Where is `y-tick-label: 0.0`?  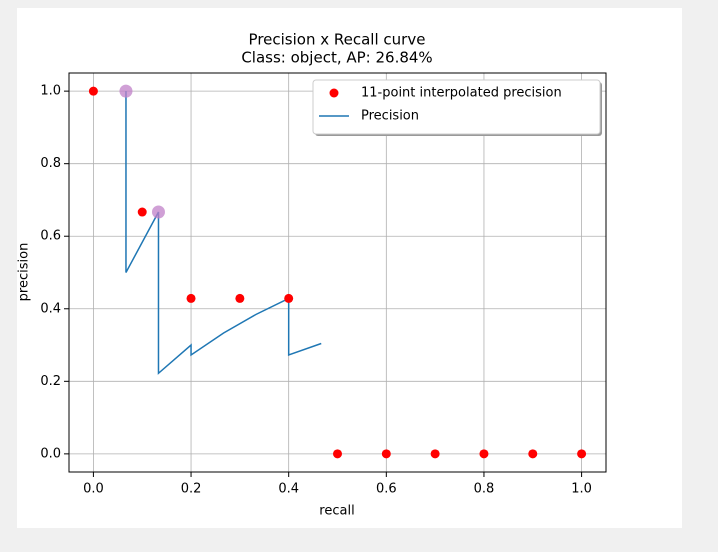
y-tick-label: 0.0 is located at coordinates (50, 453).